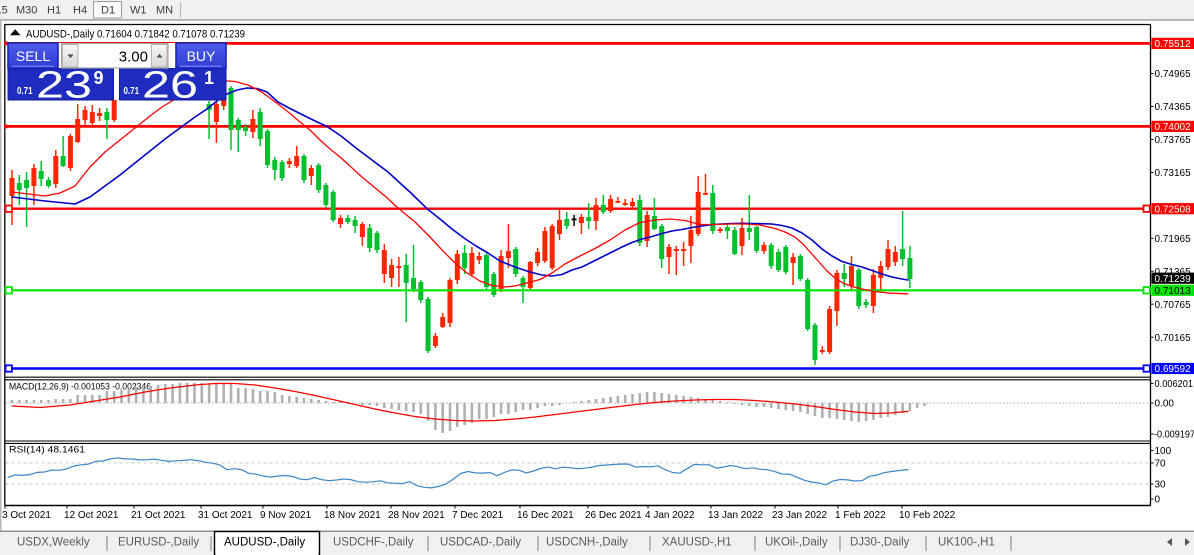 The width and height of the screenshot is (1194, 555). I want to click on svg-text: 0.75512, so click(1173, 44).